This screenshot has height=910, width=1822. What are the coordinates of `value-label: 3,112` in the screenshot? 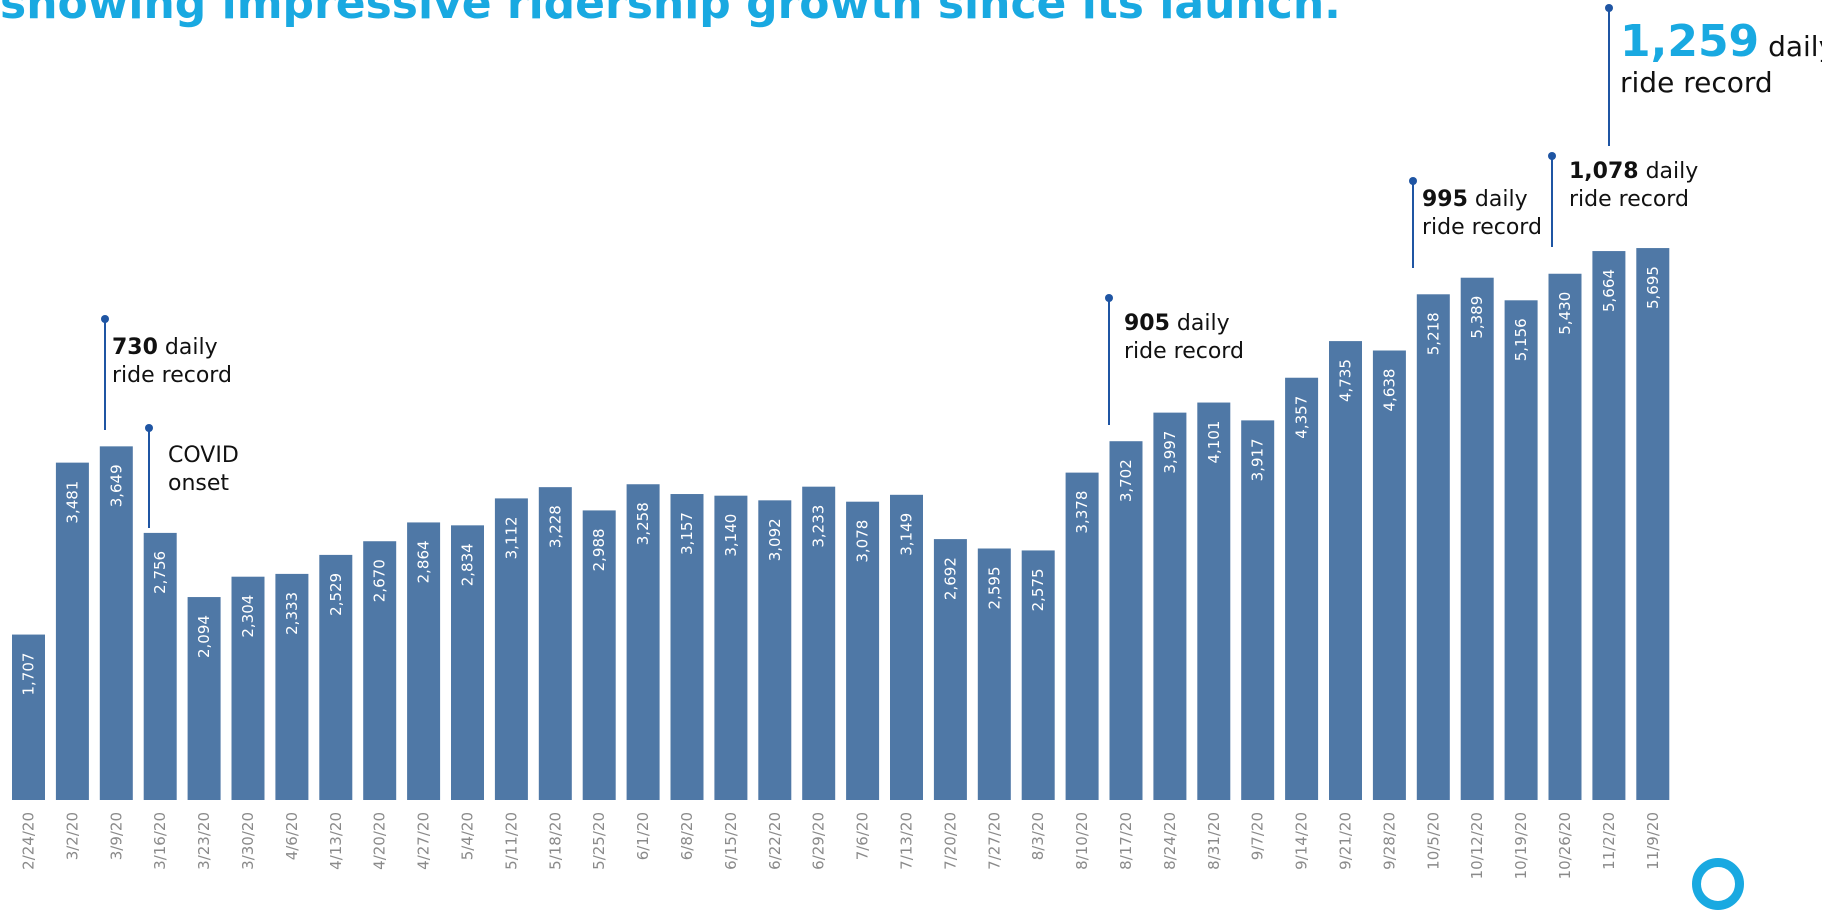 It's located at (511, 537).